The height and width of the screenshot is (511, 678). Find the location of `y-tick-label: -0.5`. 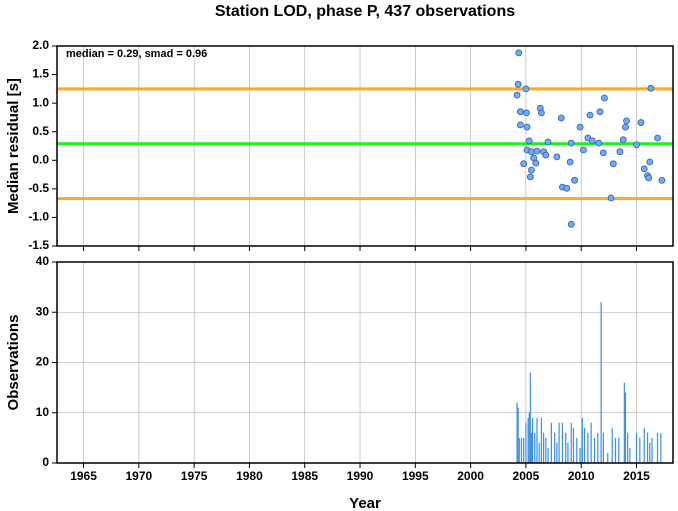

y-tick-label: -0.5 is located at coordinates (38, 188).